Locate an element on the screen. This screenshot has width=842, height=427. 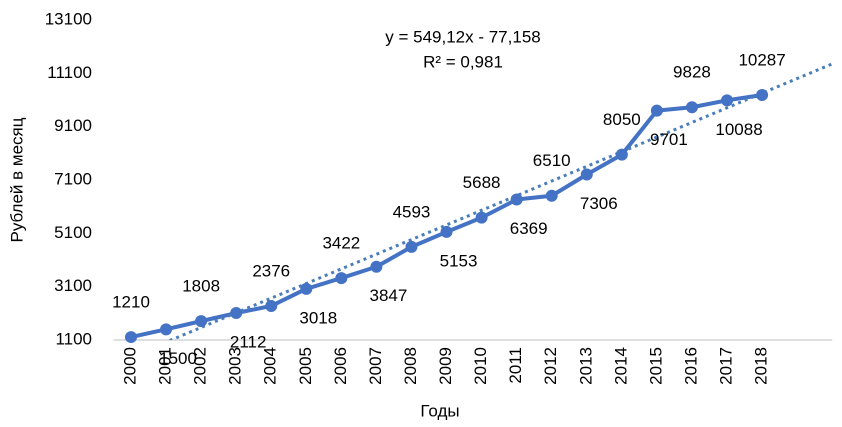
y-tick-label: 3100 is located at coordinates (73, 285).